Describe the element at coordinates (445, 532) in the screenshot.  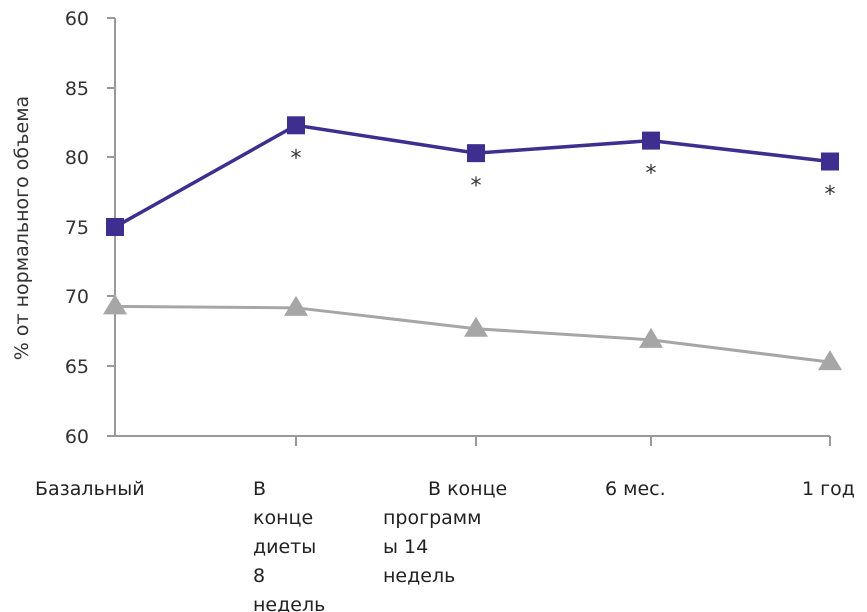
I see `x-category-label: В конце программ ы 14 недель` at that location.